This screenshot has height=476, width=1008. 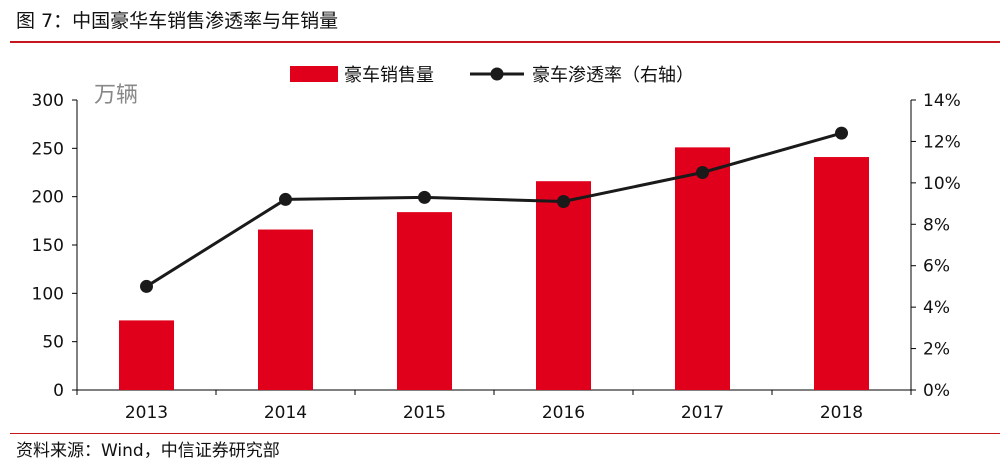 What do you see at coordinates (505, 433) in the screenshot?
I see `source-divider` at bounding box center [505, 433].